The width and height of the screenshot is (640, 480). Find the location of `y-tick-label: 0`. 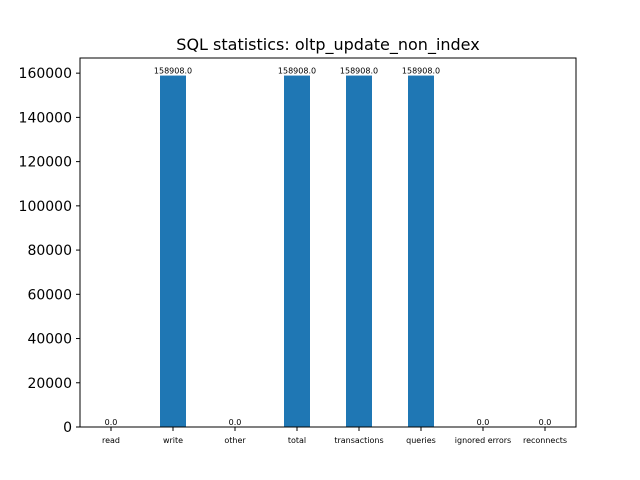

y-tick-label: 0 is located at coordinates (67, 428).